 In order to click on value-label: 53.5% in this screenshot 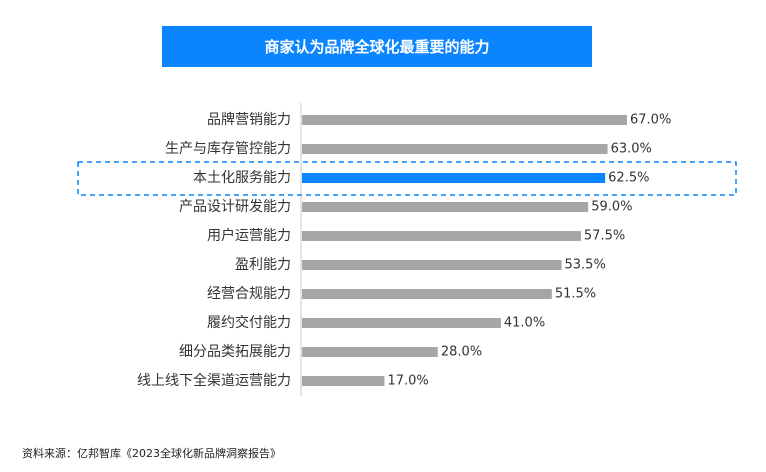, I will do `click(585, 265)`.